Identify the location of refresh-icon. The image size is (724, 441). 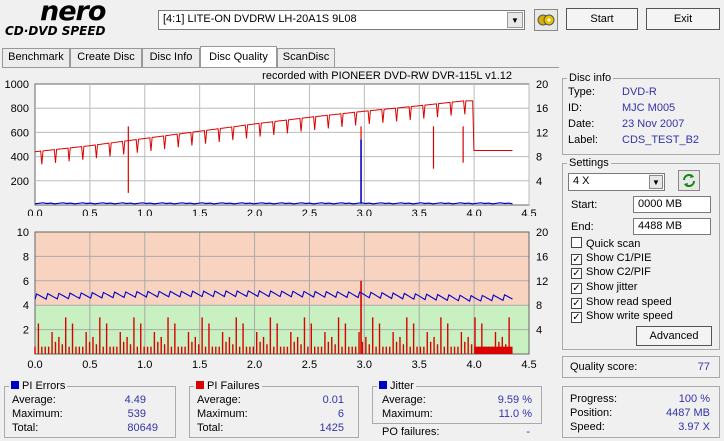
(689, 180).